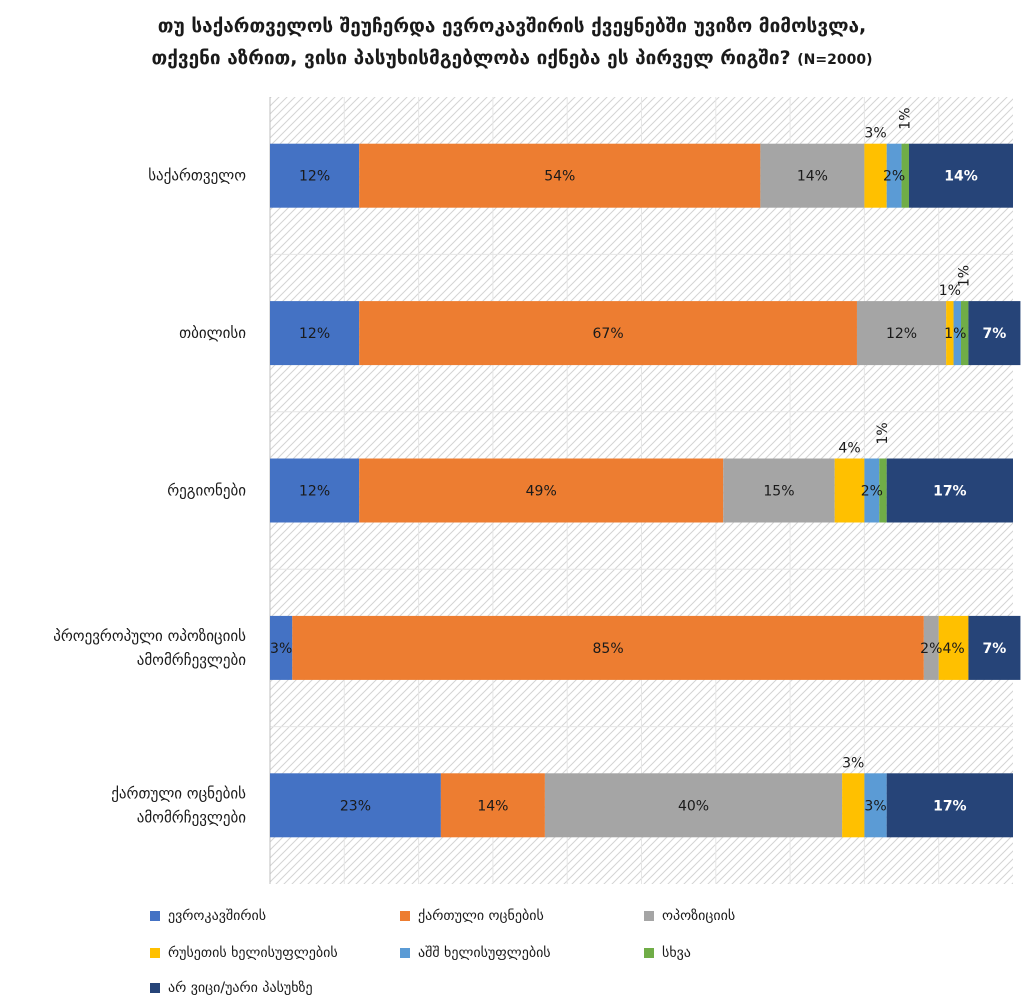 The image size is (1024, 1008). I want to click on data-label: 15%, so click(778, 492).